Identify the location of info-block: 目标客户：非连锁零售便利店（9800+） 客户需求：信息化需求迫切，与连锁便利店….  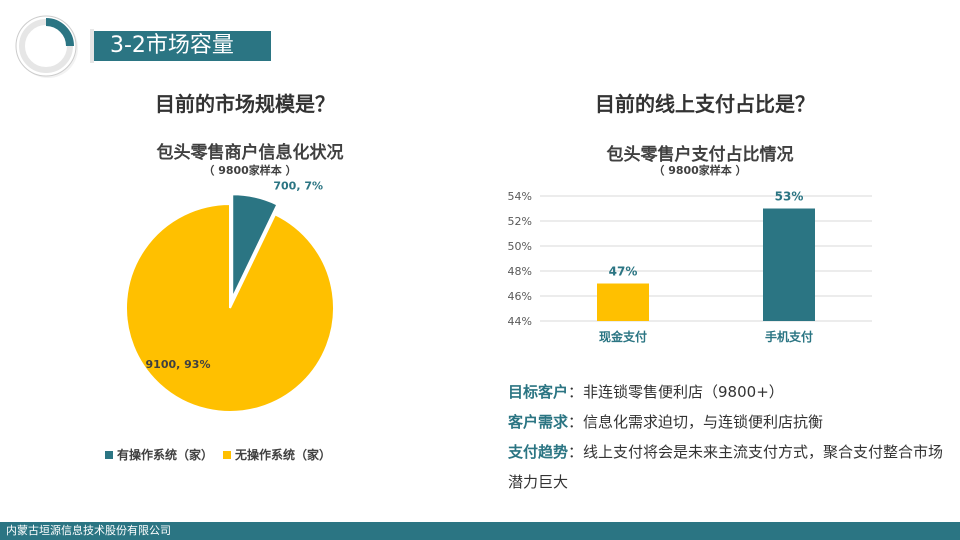
(728, 437).